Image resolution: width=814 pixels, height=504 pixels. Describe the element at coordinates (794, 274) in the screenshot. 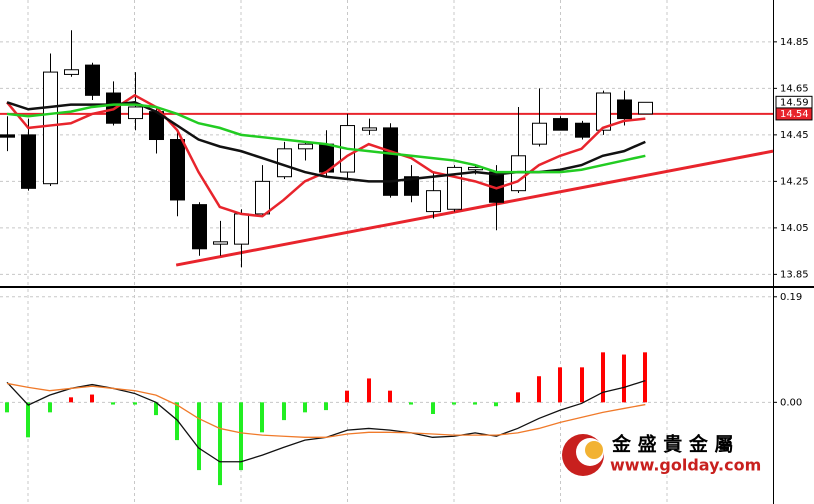

I see `y-tick-label: 13.85` at that location.